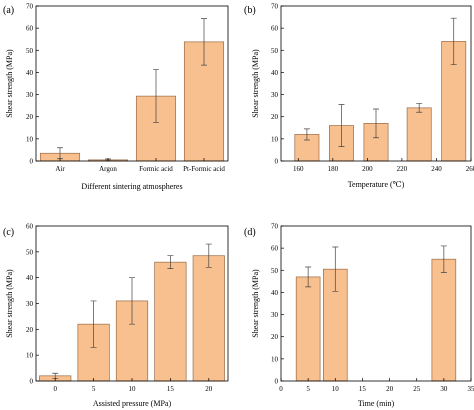 Image resolution: width=474 pixels, height=410 pixels. I want to click on x-axis-label: Assisted pressure (MPa), so click(132, 403).